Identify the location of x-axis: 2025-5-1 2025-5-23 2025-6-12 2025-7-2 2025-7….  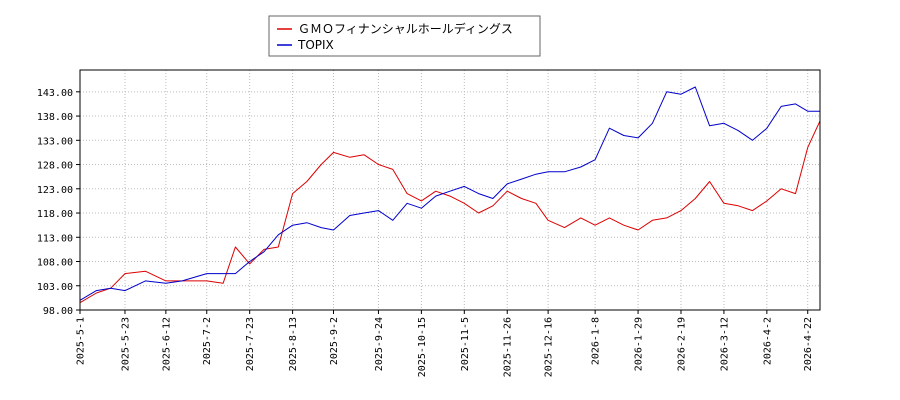
(445, 343).